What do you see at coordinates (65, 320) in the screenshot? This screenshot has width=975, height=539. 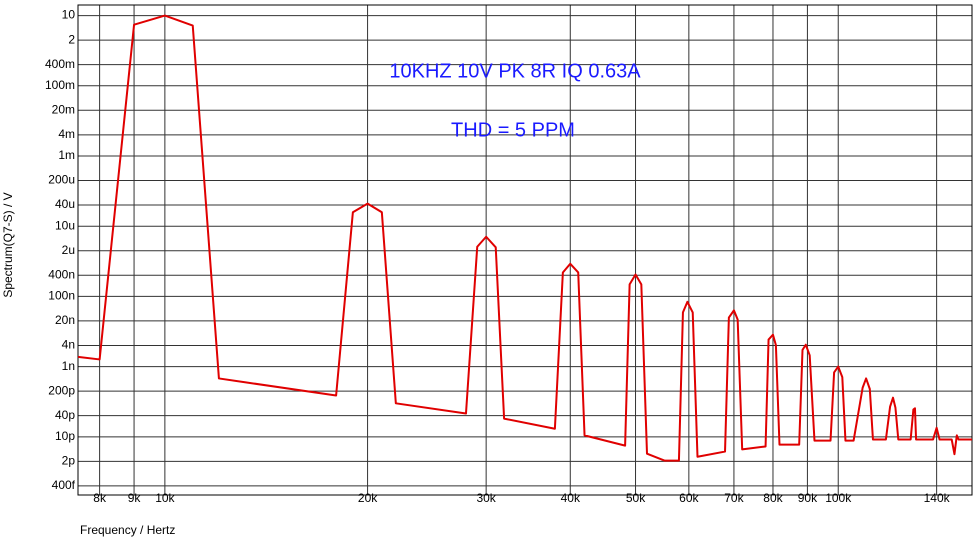 I see `y-tick-label: 20n` at bounding box center [65, 320].